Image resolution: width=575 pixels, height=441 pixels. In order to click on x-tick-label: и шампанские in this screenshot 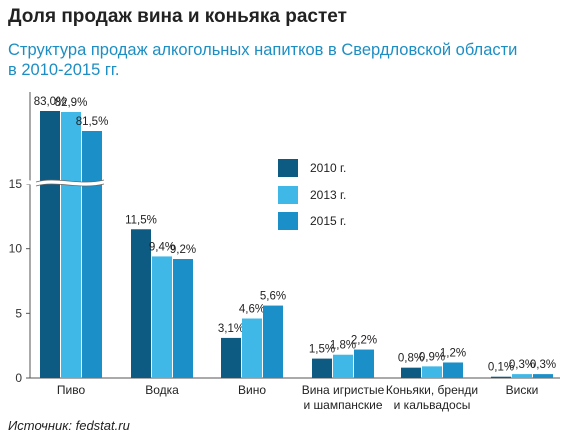, I will do `click(342, 405)`.